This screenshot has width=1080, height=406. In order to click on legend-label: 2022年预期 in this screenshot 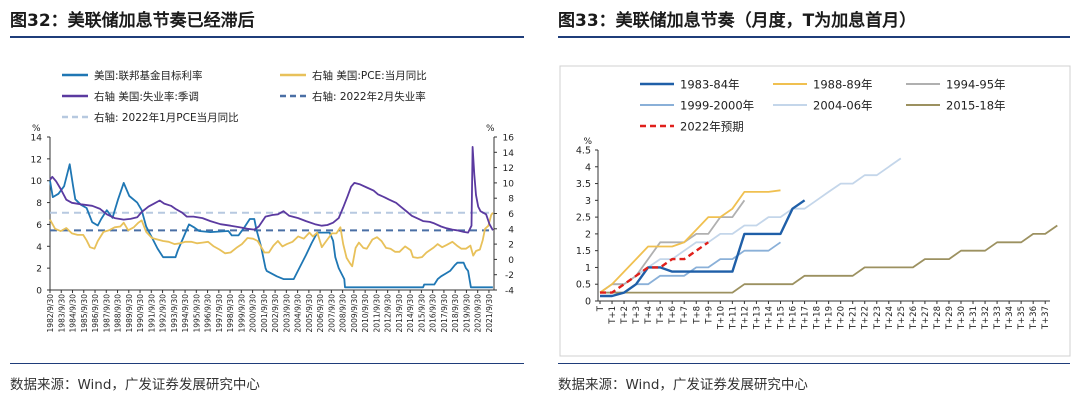, I will do `click(712, 127)`.